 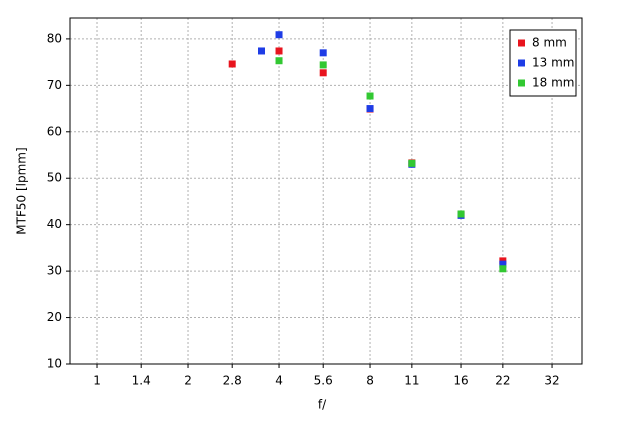 I want to click on y-tick-label: 50, so click(x=54, y=178).